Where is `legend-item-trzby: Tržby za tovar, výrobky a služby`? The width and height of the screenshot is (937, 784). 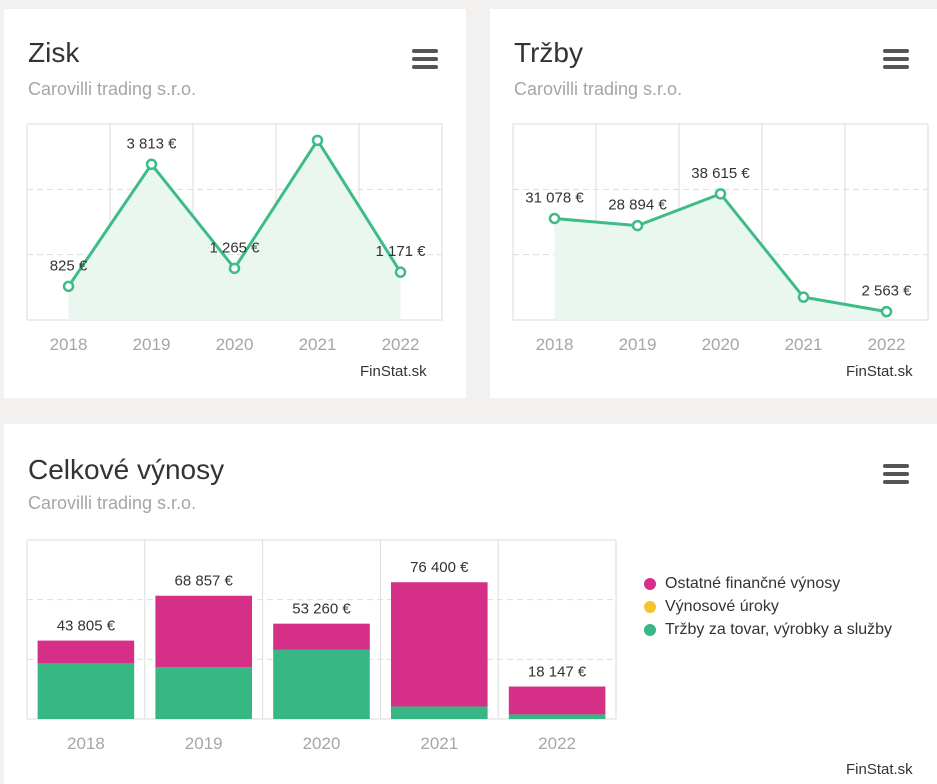
legend-item-trzby: Tržby za tovar, výrobky a služby is located at coordinates (768, 629).